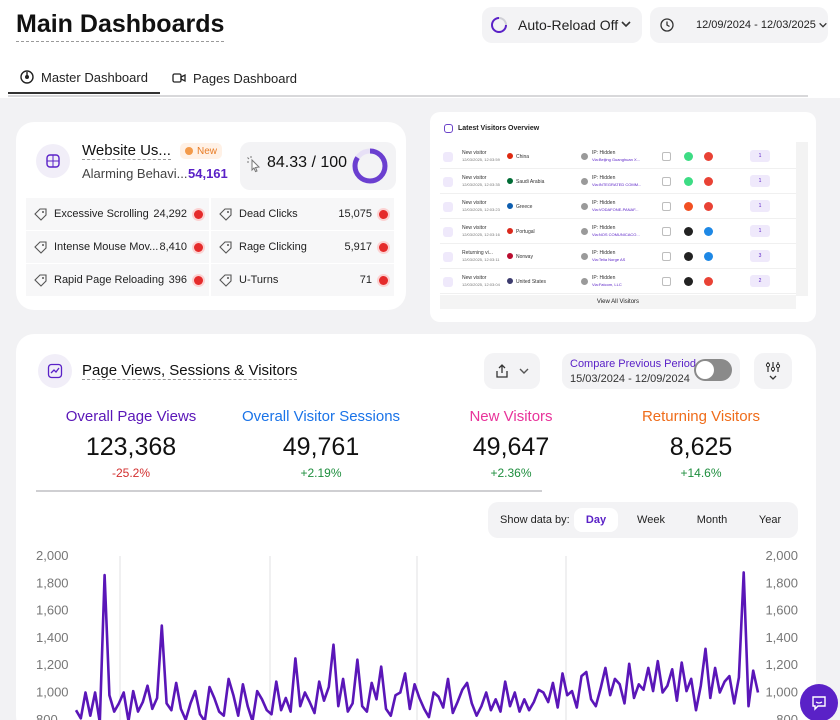 This screenshot has width=840, height=720. Describe the element at coordinates (781, 664) in the screenshot. I see `y-tick-label-right: 1,200` at that location.